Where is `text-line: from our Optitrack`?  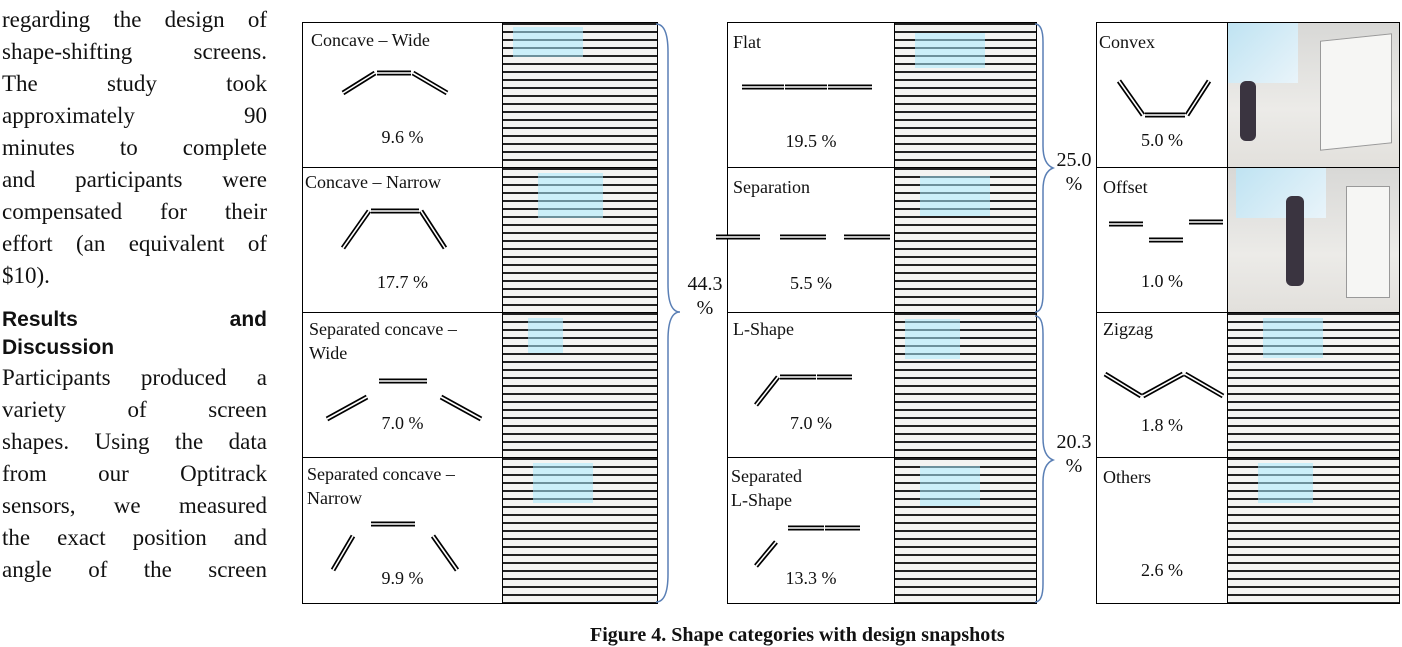
text-line: from our Optitrack is located at coordinates (134, 473).